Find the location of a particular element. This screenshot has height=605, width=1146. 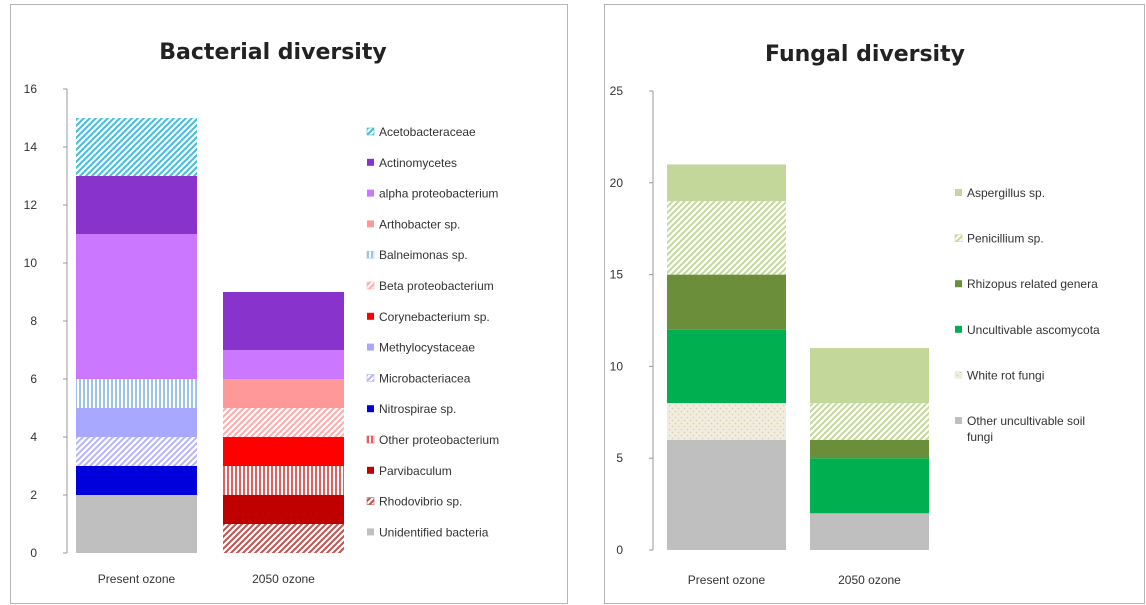

legend-swatch-arthobacter-sp is located at coordinates (370, 224).